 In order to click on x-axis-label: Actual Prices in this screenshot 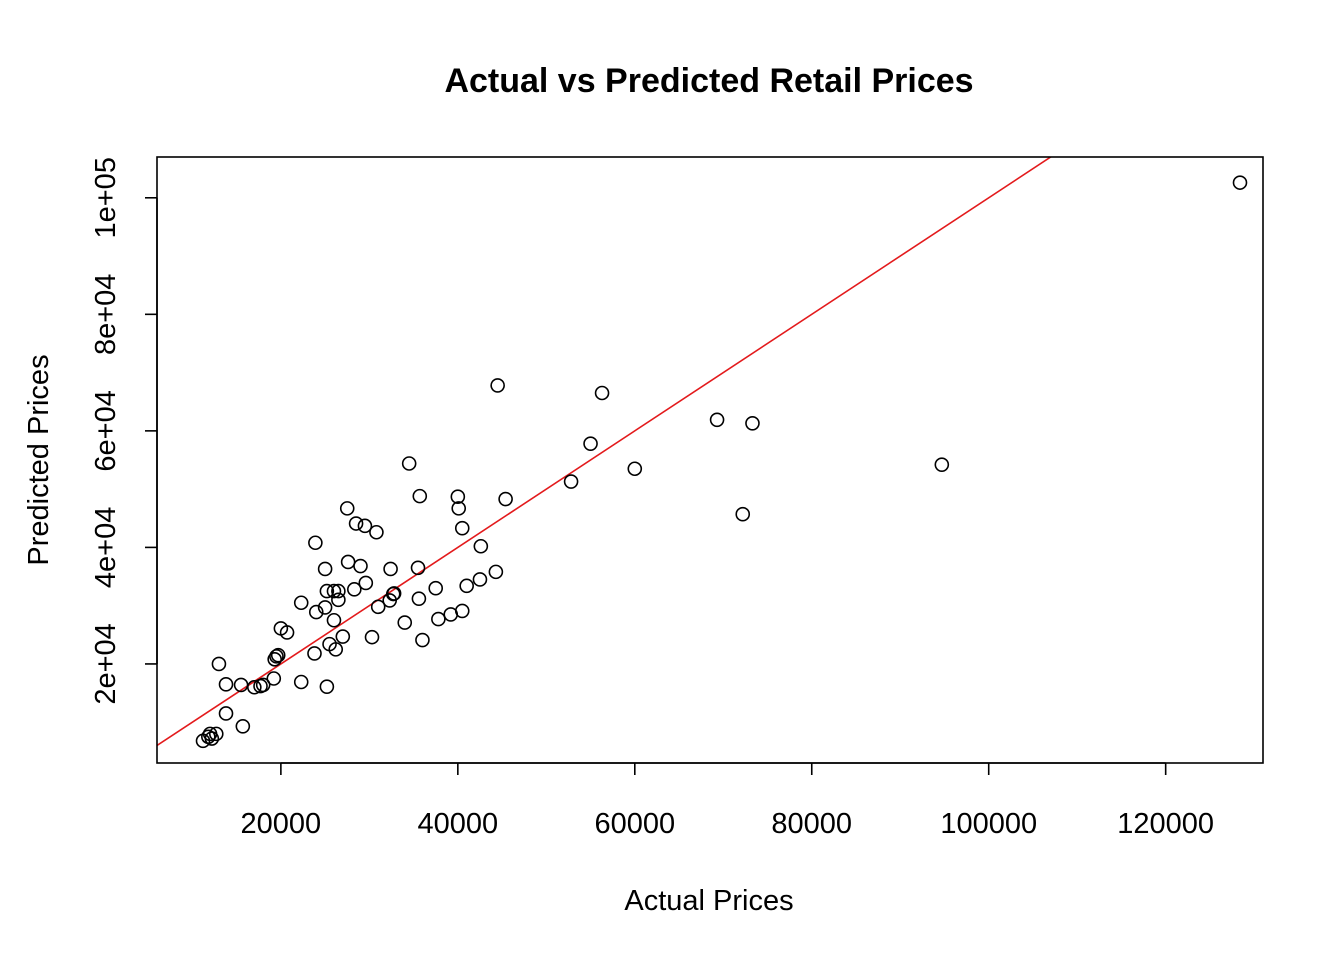, I will do `click(708, 901)`.